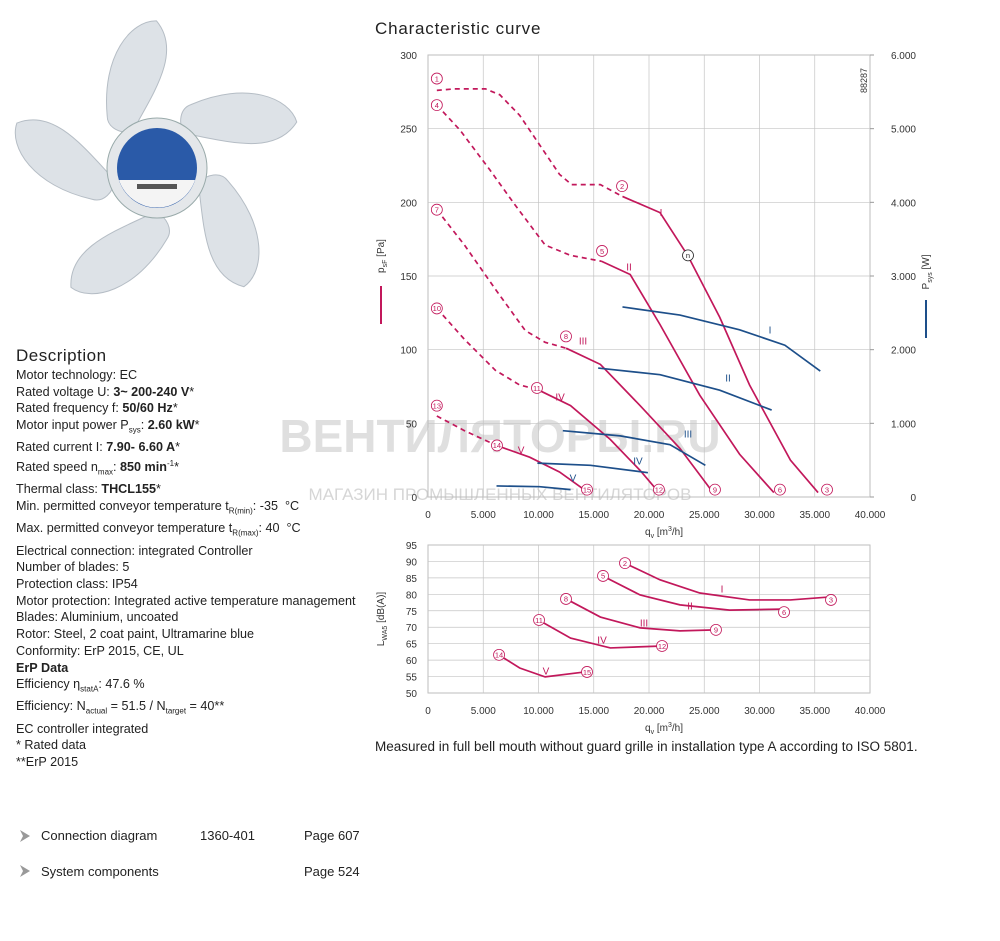 The height and width of the screenshot is (941, 1000). Describe the element at coordinates (332, 871) in the screenshot. I see `link-page: Page 524` at that location.